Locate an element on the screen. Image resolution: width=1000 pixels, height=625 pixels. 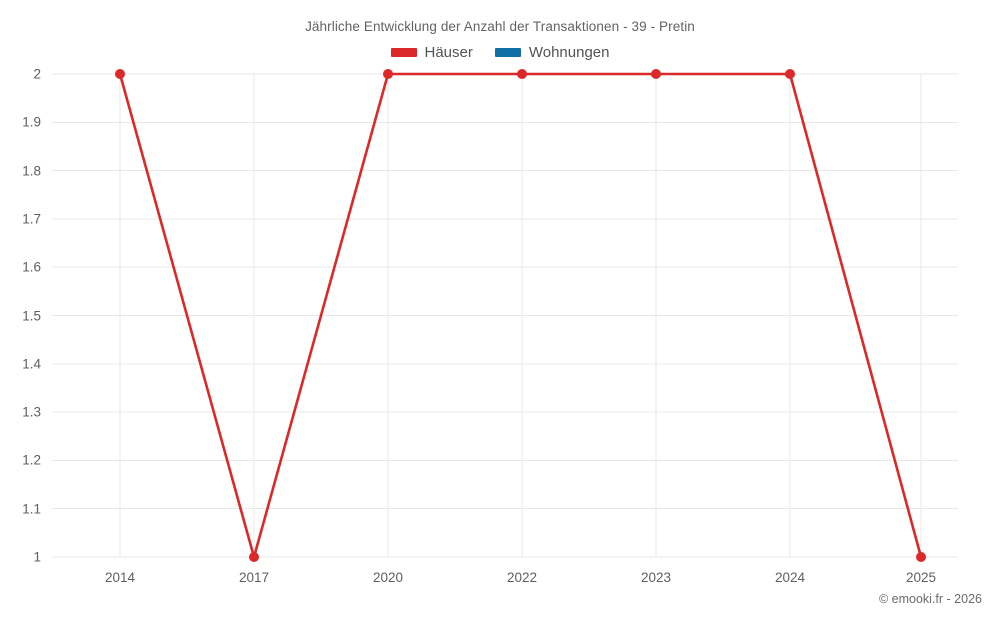
y-tick-label: 1.1 is located at coordinates (31, 509).